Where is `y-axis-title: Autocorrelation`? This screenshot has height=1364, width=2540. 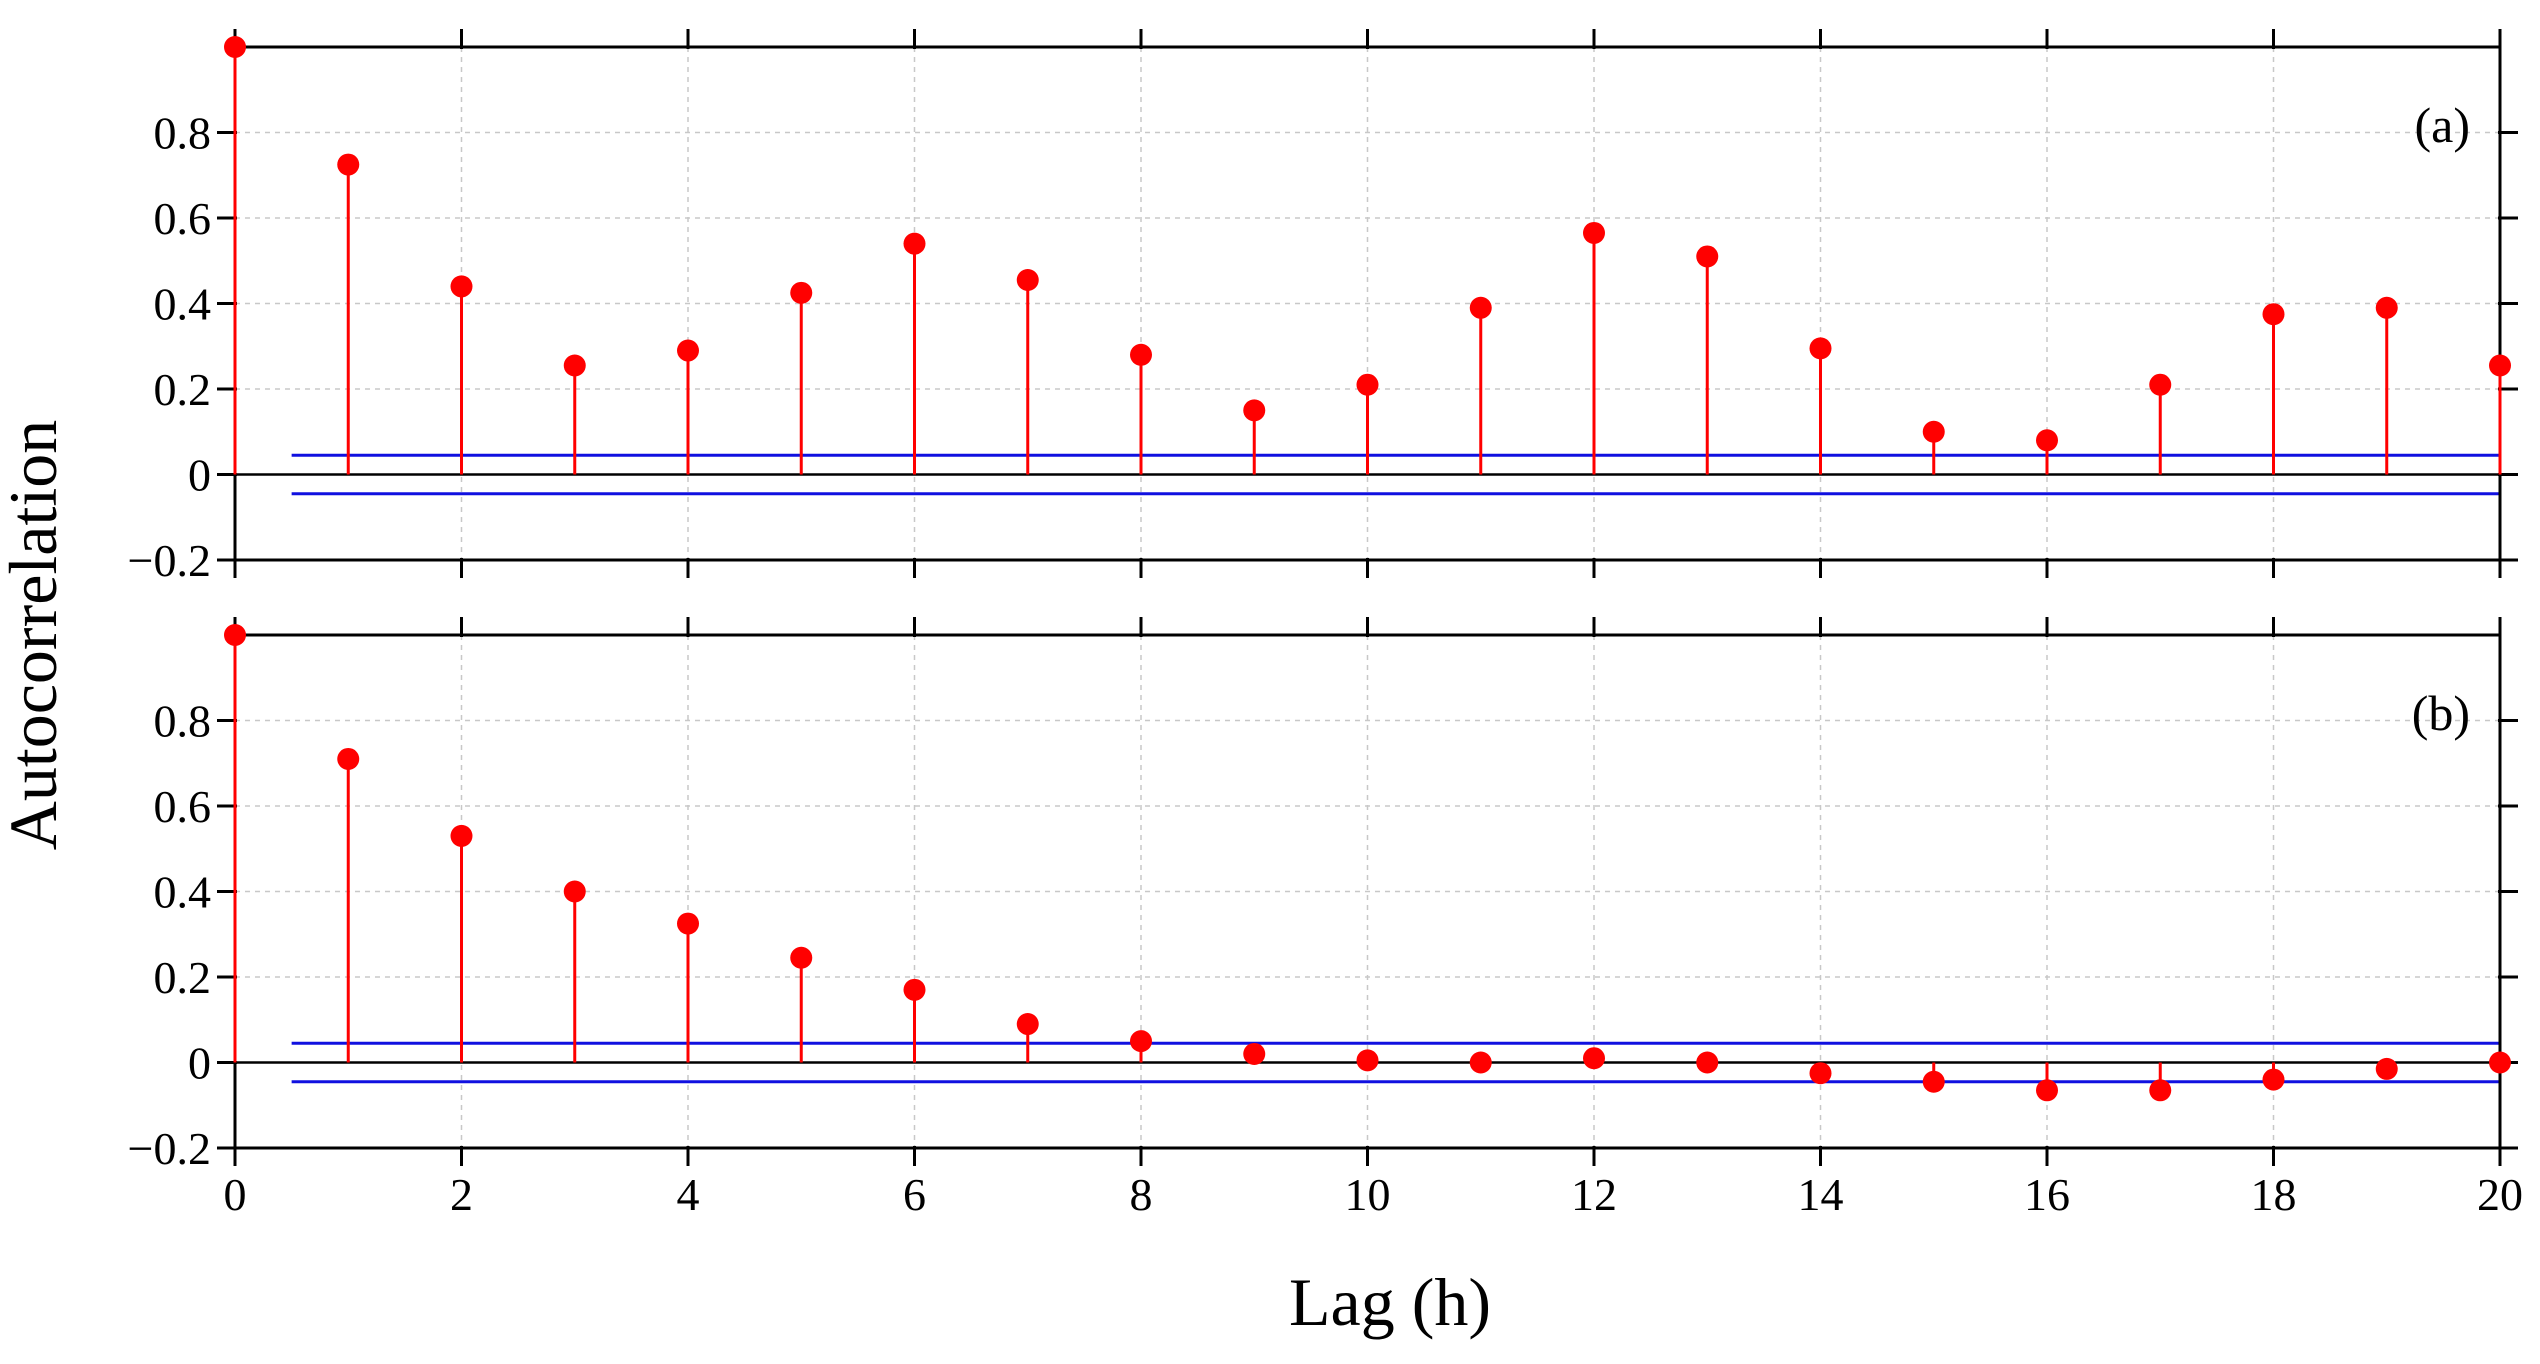 y-axis-title: Autocorrelation is located at coordinates (35, 635).